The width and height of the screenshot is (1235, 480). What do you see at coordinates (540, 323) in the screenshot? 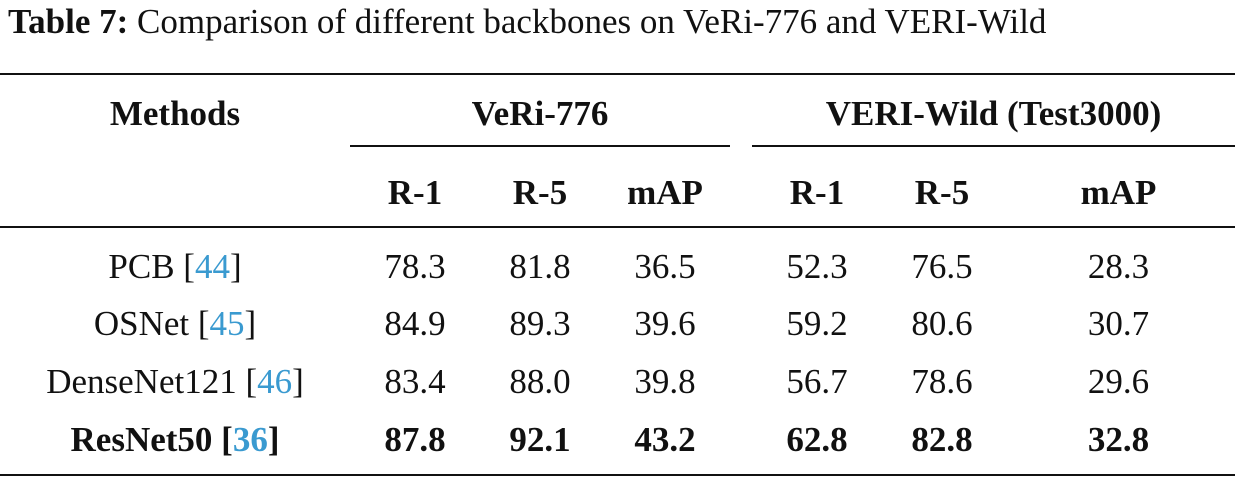
I see `value-cell: 89.3` at bounding box center [540, 323].